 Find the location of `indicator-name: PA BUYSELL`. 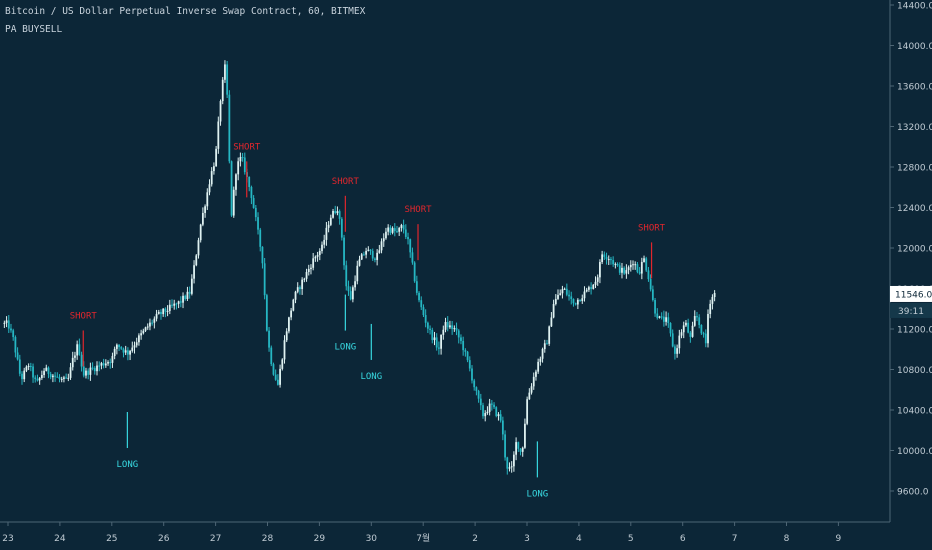

indicator-name: PA BUYSELL is located at coordinates (34, 29).